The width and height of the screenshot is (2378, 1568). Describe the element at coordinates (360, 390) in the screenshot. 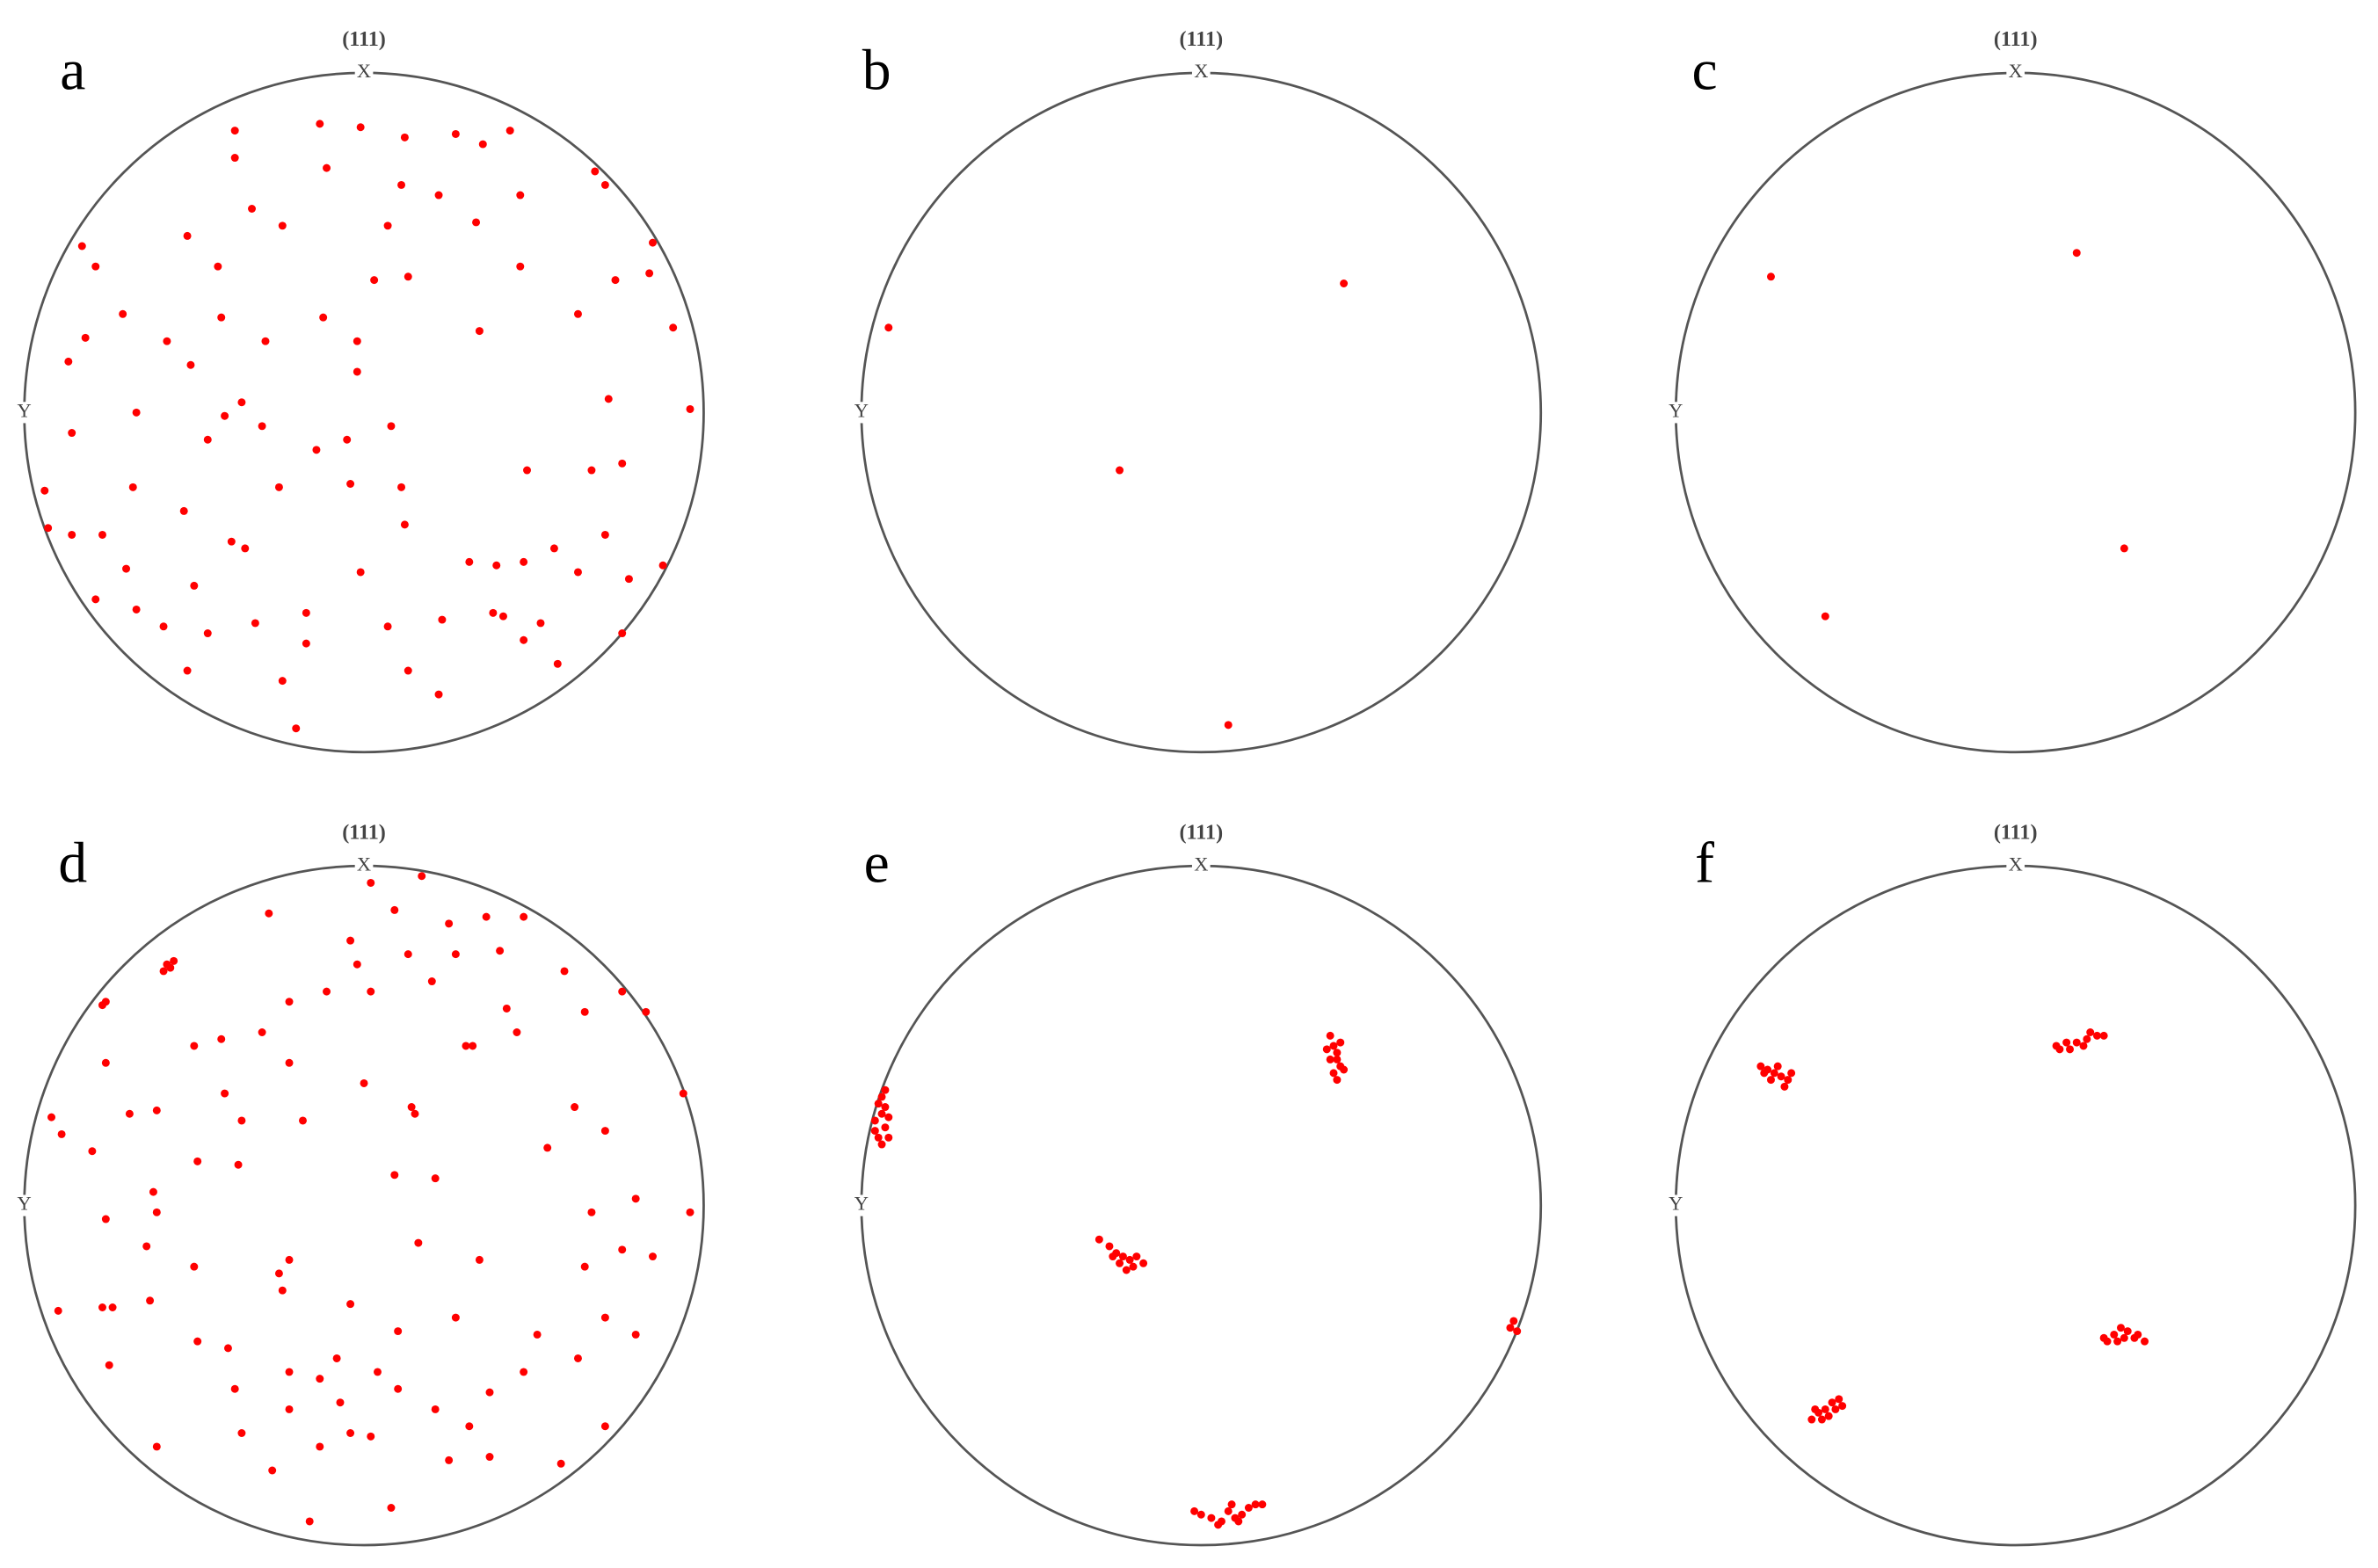

I see `pole-figure: a (111) X Y` at that location.